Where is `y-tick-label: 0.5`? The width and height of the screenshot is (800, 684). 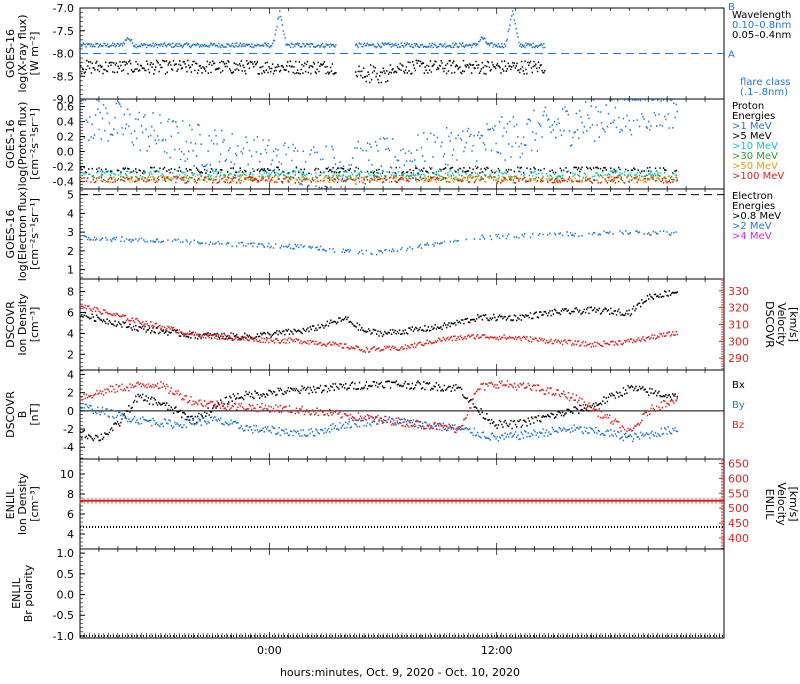 y-tick-label: 0.5 is located at coordinates (66, 574).